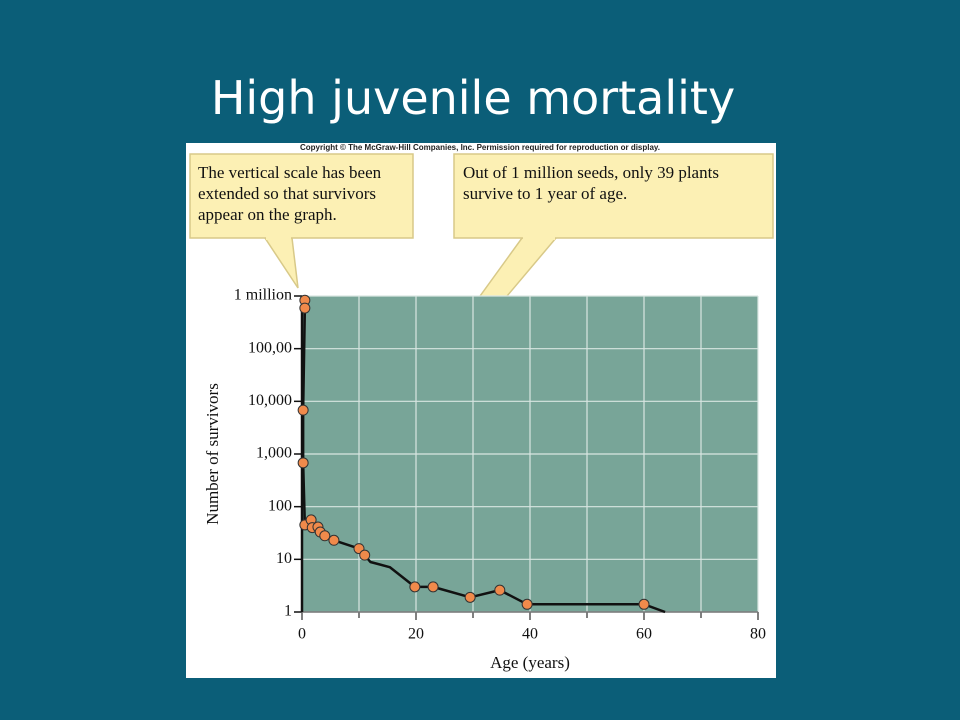  I want to click on callout-text: Out of 1 million seeds, only 39 plants, so click(591, 172).